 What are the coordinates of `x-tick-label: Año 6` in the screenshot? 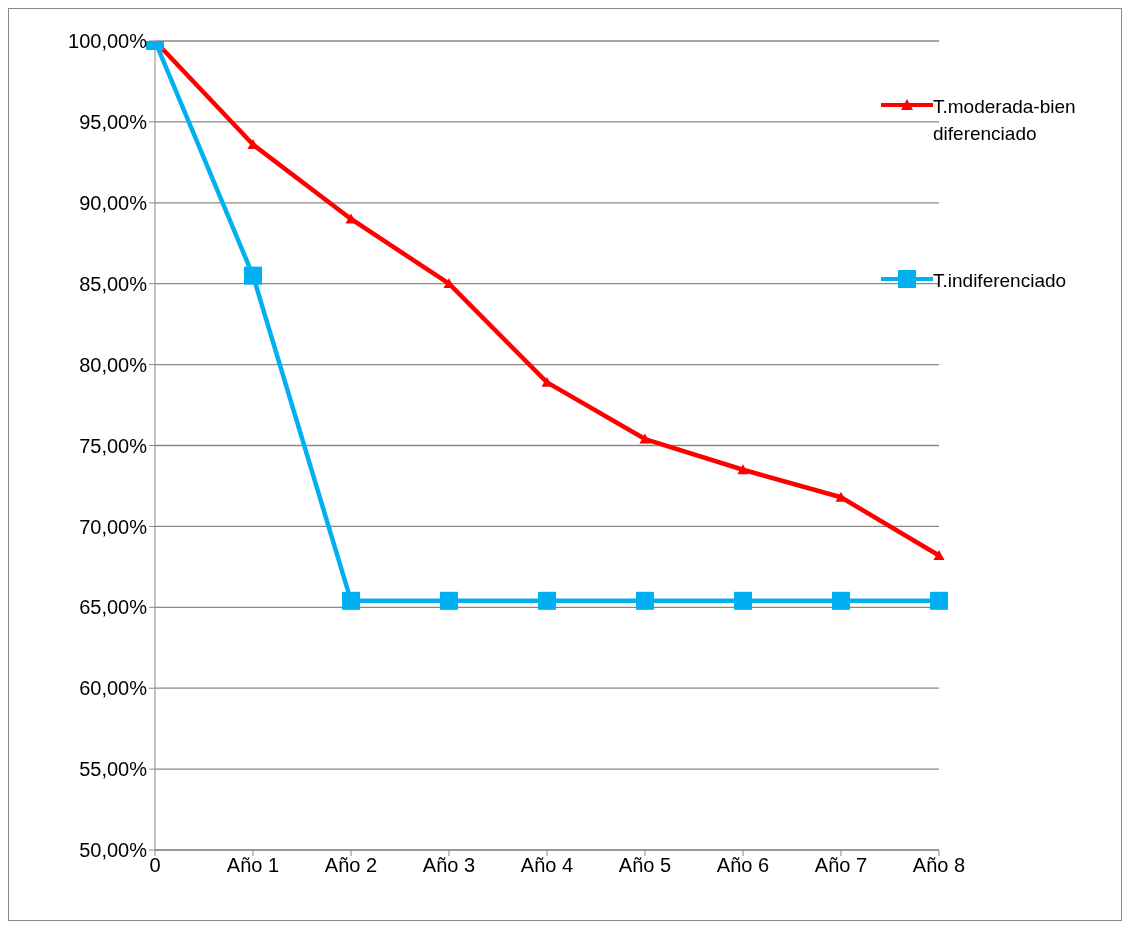 It's located at (743, 865).